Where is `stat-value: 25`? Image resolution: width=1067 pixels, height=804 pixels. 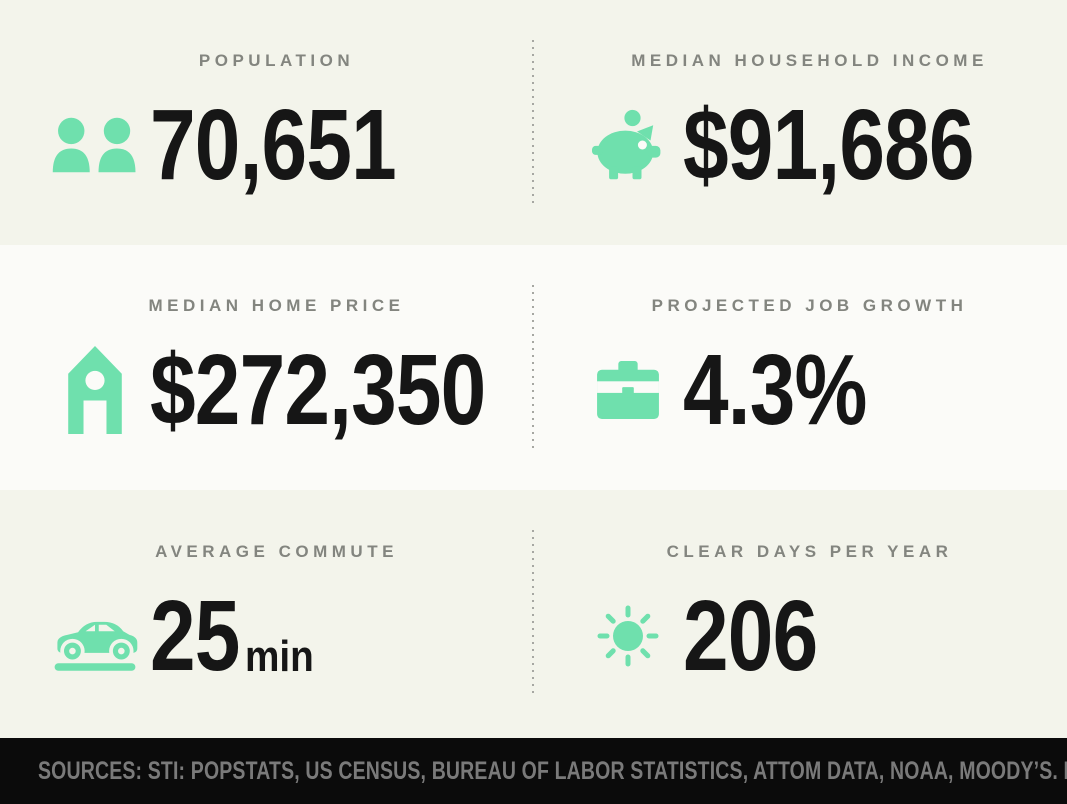
stat-value: 25 is located at coordinates (195, 636).